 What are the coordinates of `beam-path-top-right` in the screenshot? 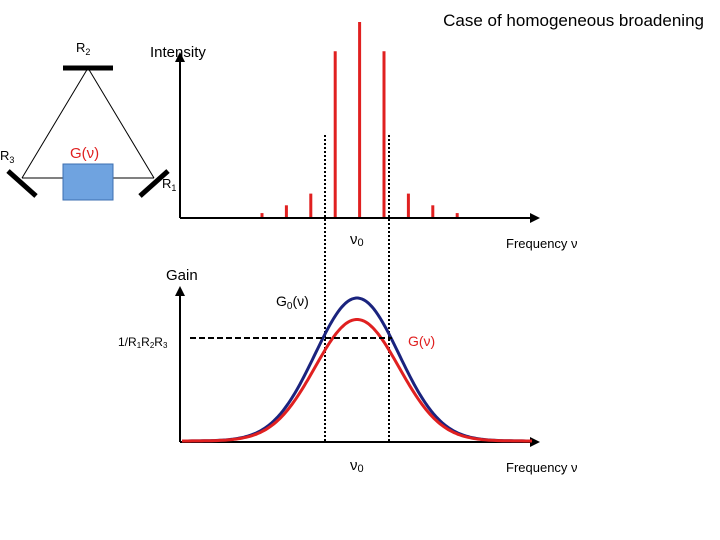 It's located at (121, 123).